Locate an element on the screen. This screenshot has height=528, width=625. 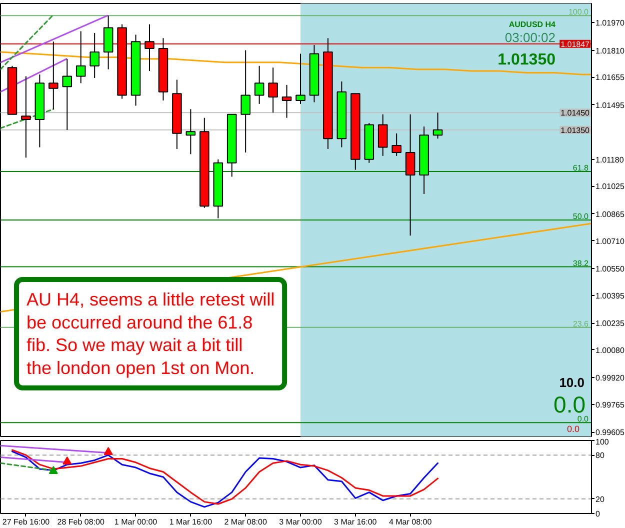
y-tick-label: 80 is located at coordinates (600, 455).